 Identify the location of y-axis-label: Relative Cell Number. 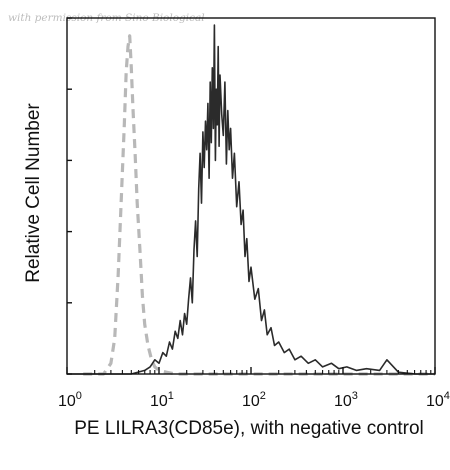
(33, 193).